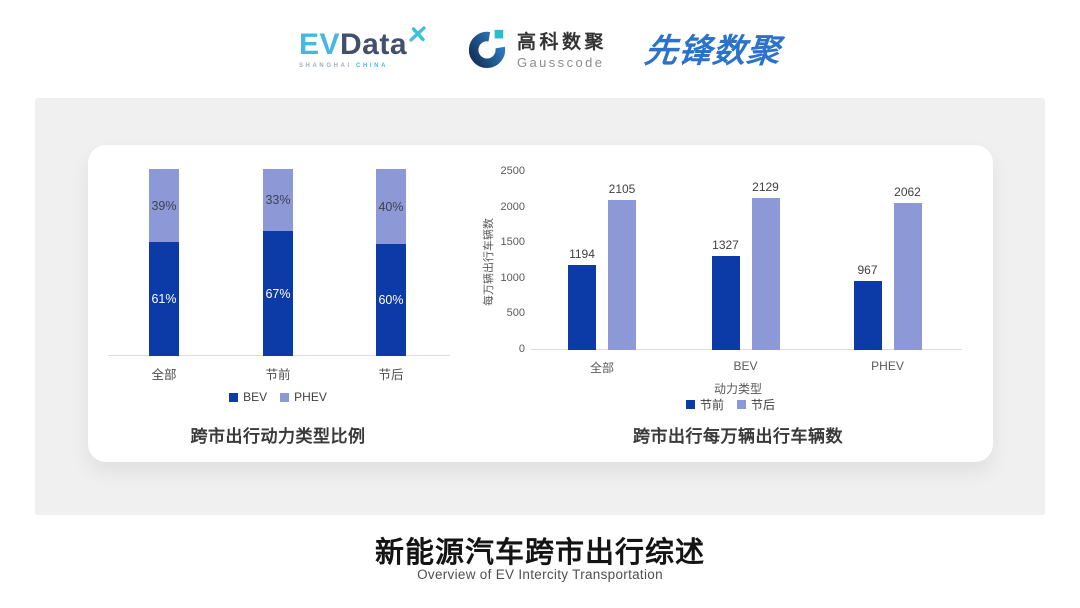 Image resolution: width=1080 pixels, height=608 pixels. I want to click on phev-segment: 39%, so click(164, 205).